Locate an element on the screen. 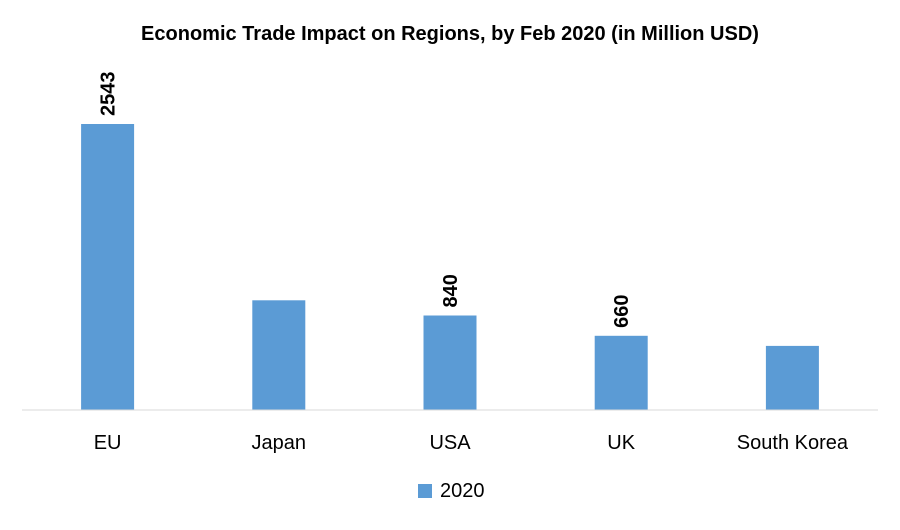 This screenshot has width=900, height=530. bar-south-korea is located at coordinates (792, 377).